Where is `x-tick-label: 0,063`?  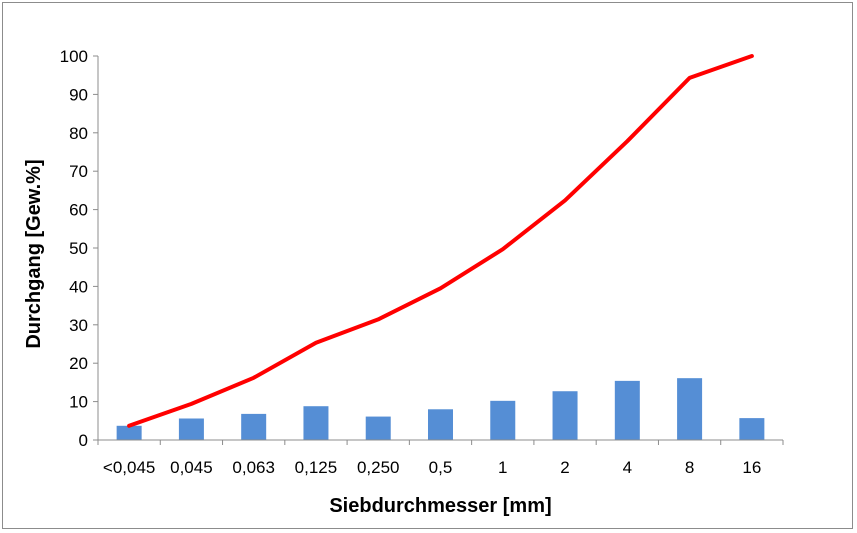 x-tick-label: 0,063 is located at coordinates (253, 467).